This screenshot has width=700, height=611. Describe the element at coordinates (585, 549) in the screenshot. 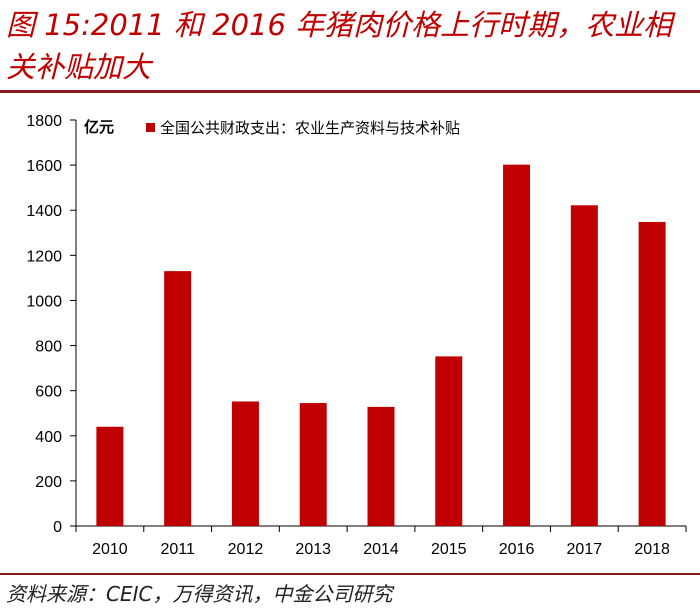

I see `x-tick-label: 2017` at that location.